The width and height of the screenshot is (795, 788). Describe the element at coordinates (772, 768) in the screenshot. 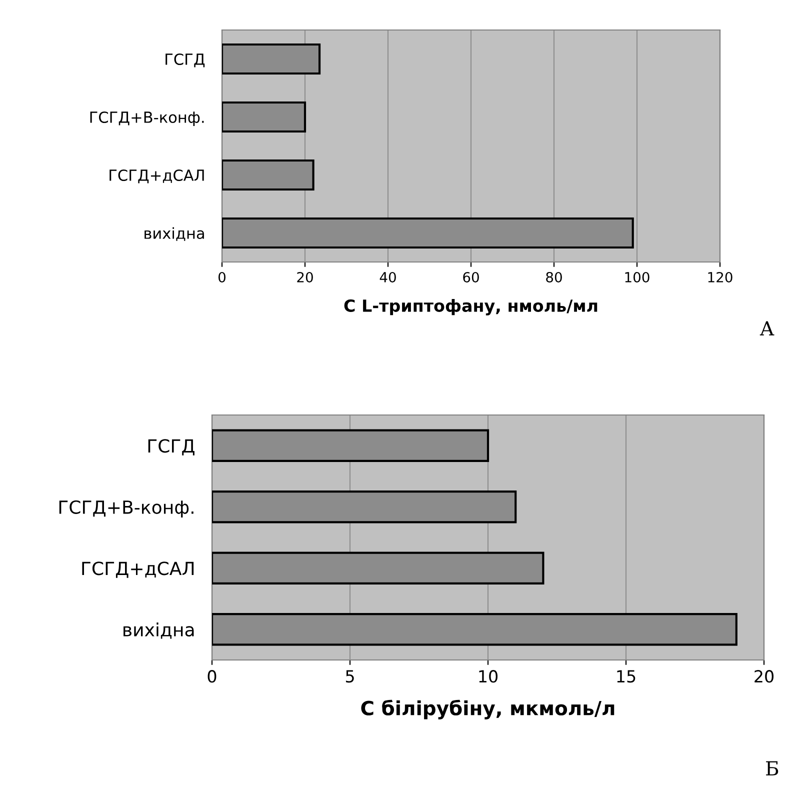

I see `text: Б` at that location.